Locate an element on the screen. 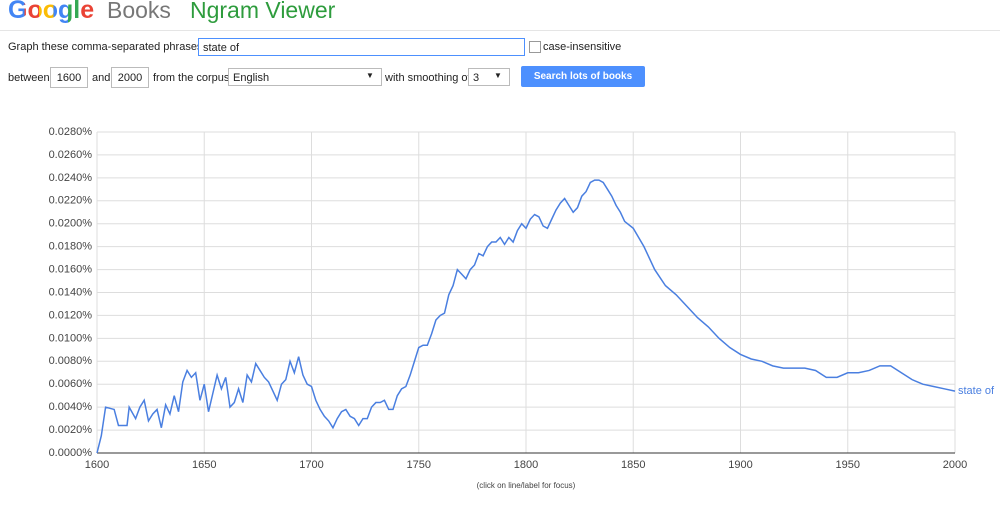 This screenshot has width=1000, height=520. checkbox is located at coordinates (535, 47).